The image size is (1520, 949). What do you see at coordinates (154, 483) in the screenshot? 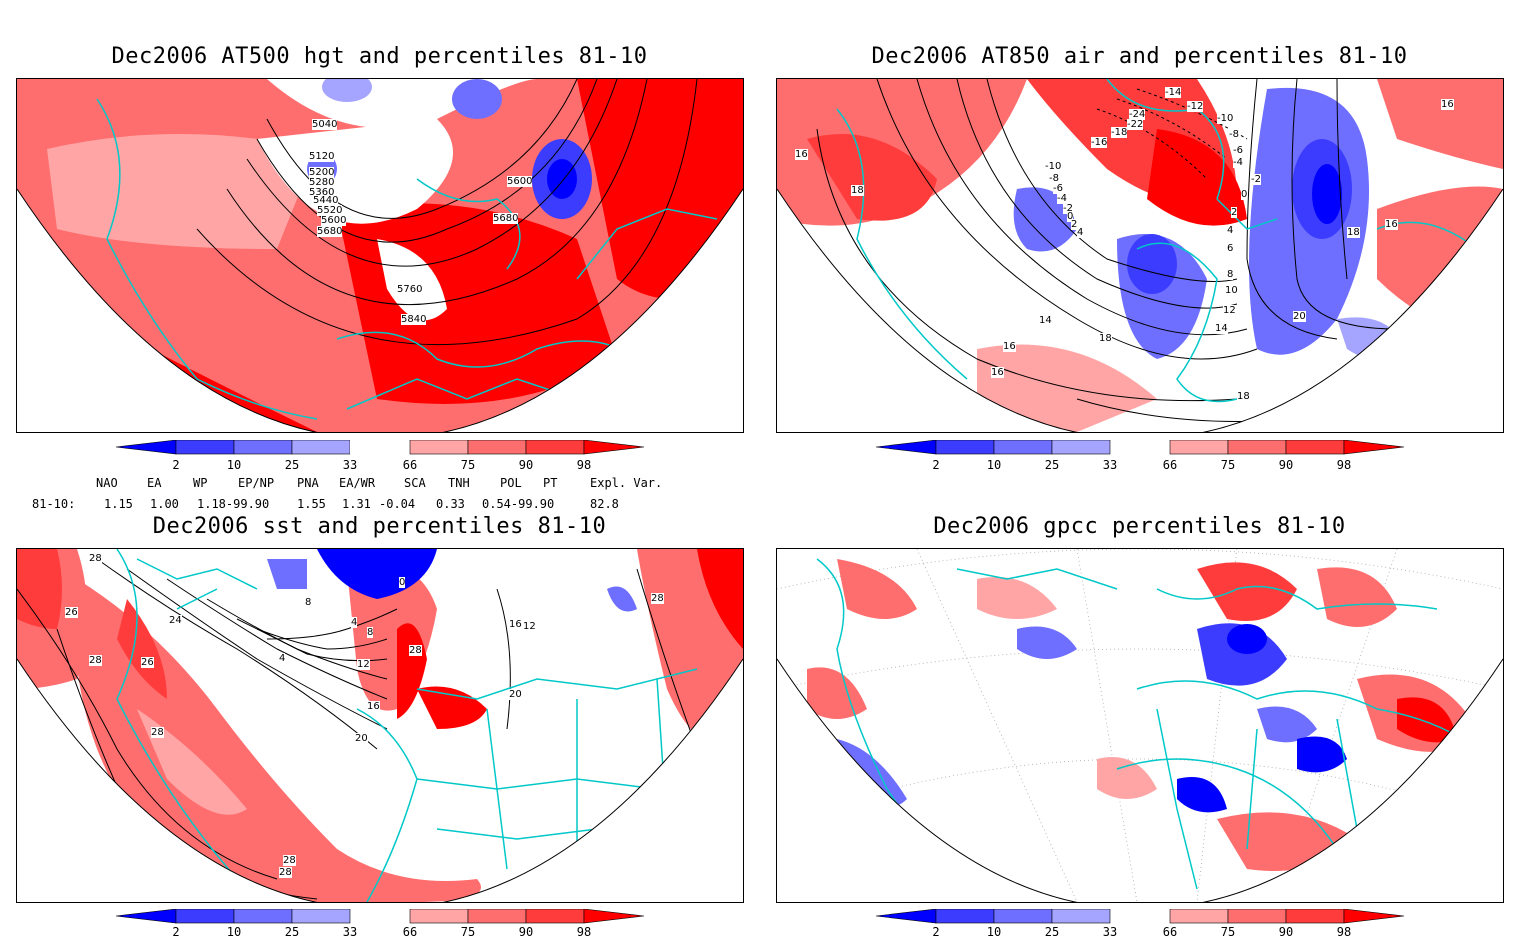
I see `index-header: EA` at bounding box center [154, 483].